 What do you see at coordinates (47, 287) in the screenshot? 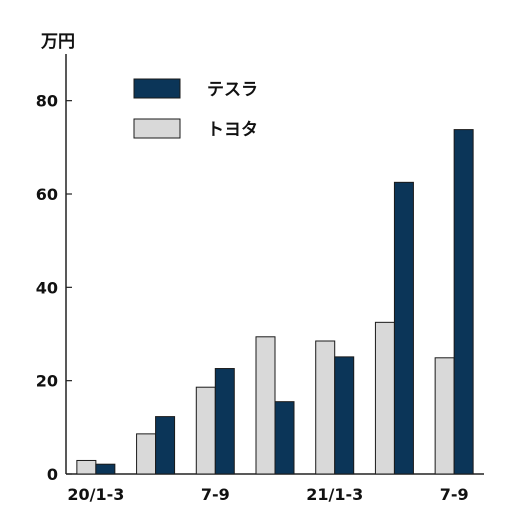
I see `y-tick-label: 40` at bounding box center [47, 287].